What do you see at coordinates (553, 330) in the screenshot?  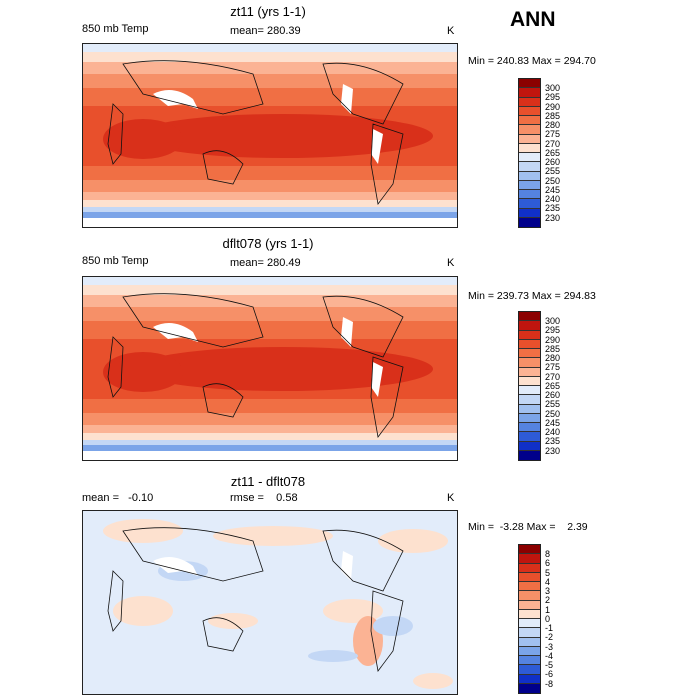 I see `colorbar-tick-label: 295` at bounding box center [553, 330].